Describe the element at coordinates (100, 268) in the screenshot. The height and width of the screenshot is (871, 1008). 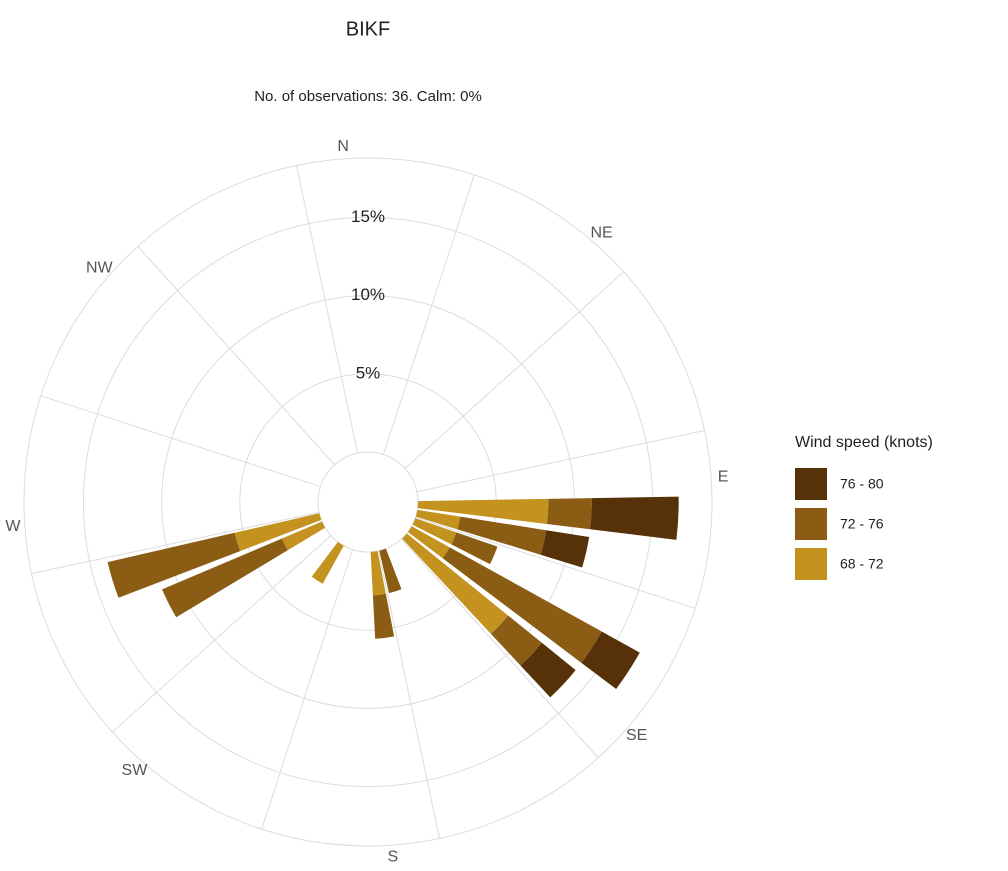
I see `direction-label: NW` at that location.